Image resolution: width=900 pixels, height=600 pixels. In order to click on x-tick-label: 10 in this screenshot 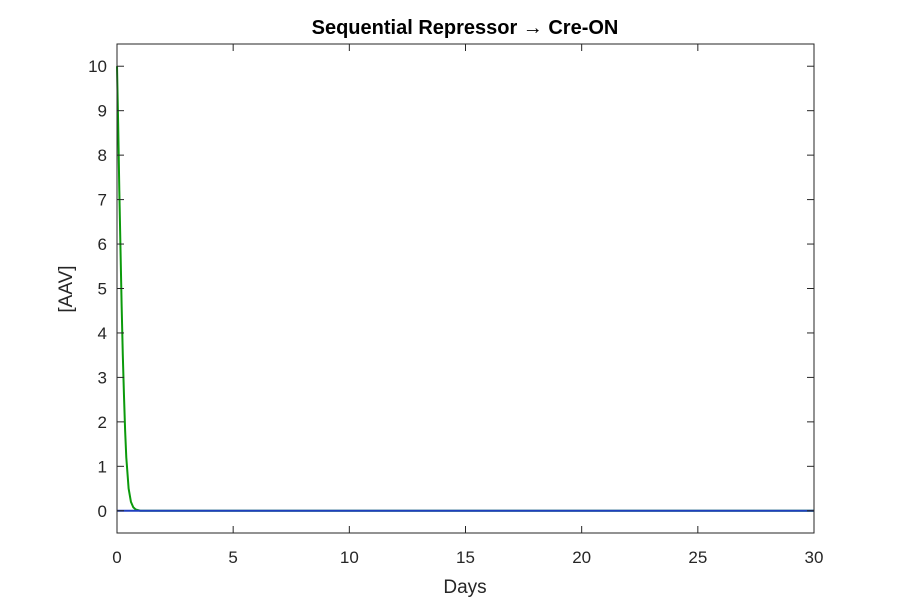, I will do `click(349, 557)`.